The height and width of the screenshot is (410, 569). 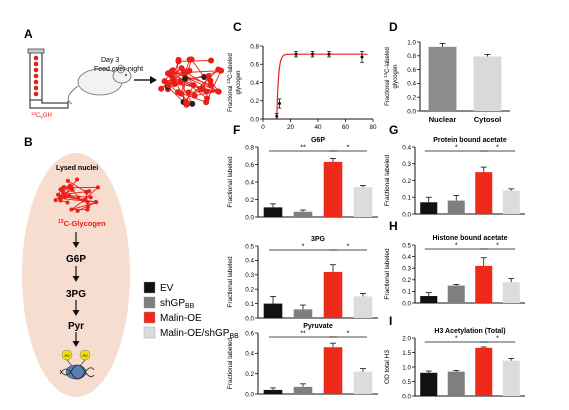 I want to click on acetyl-group-icon: Ac Ac, so click(x=76, y=358).